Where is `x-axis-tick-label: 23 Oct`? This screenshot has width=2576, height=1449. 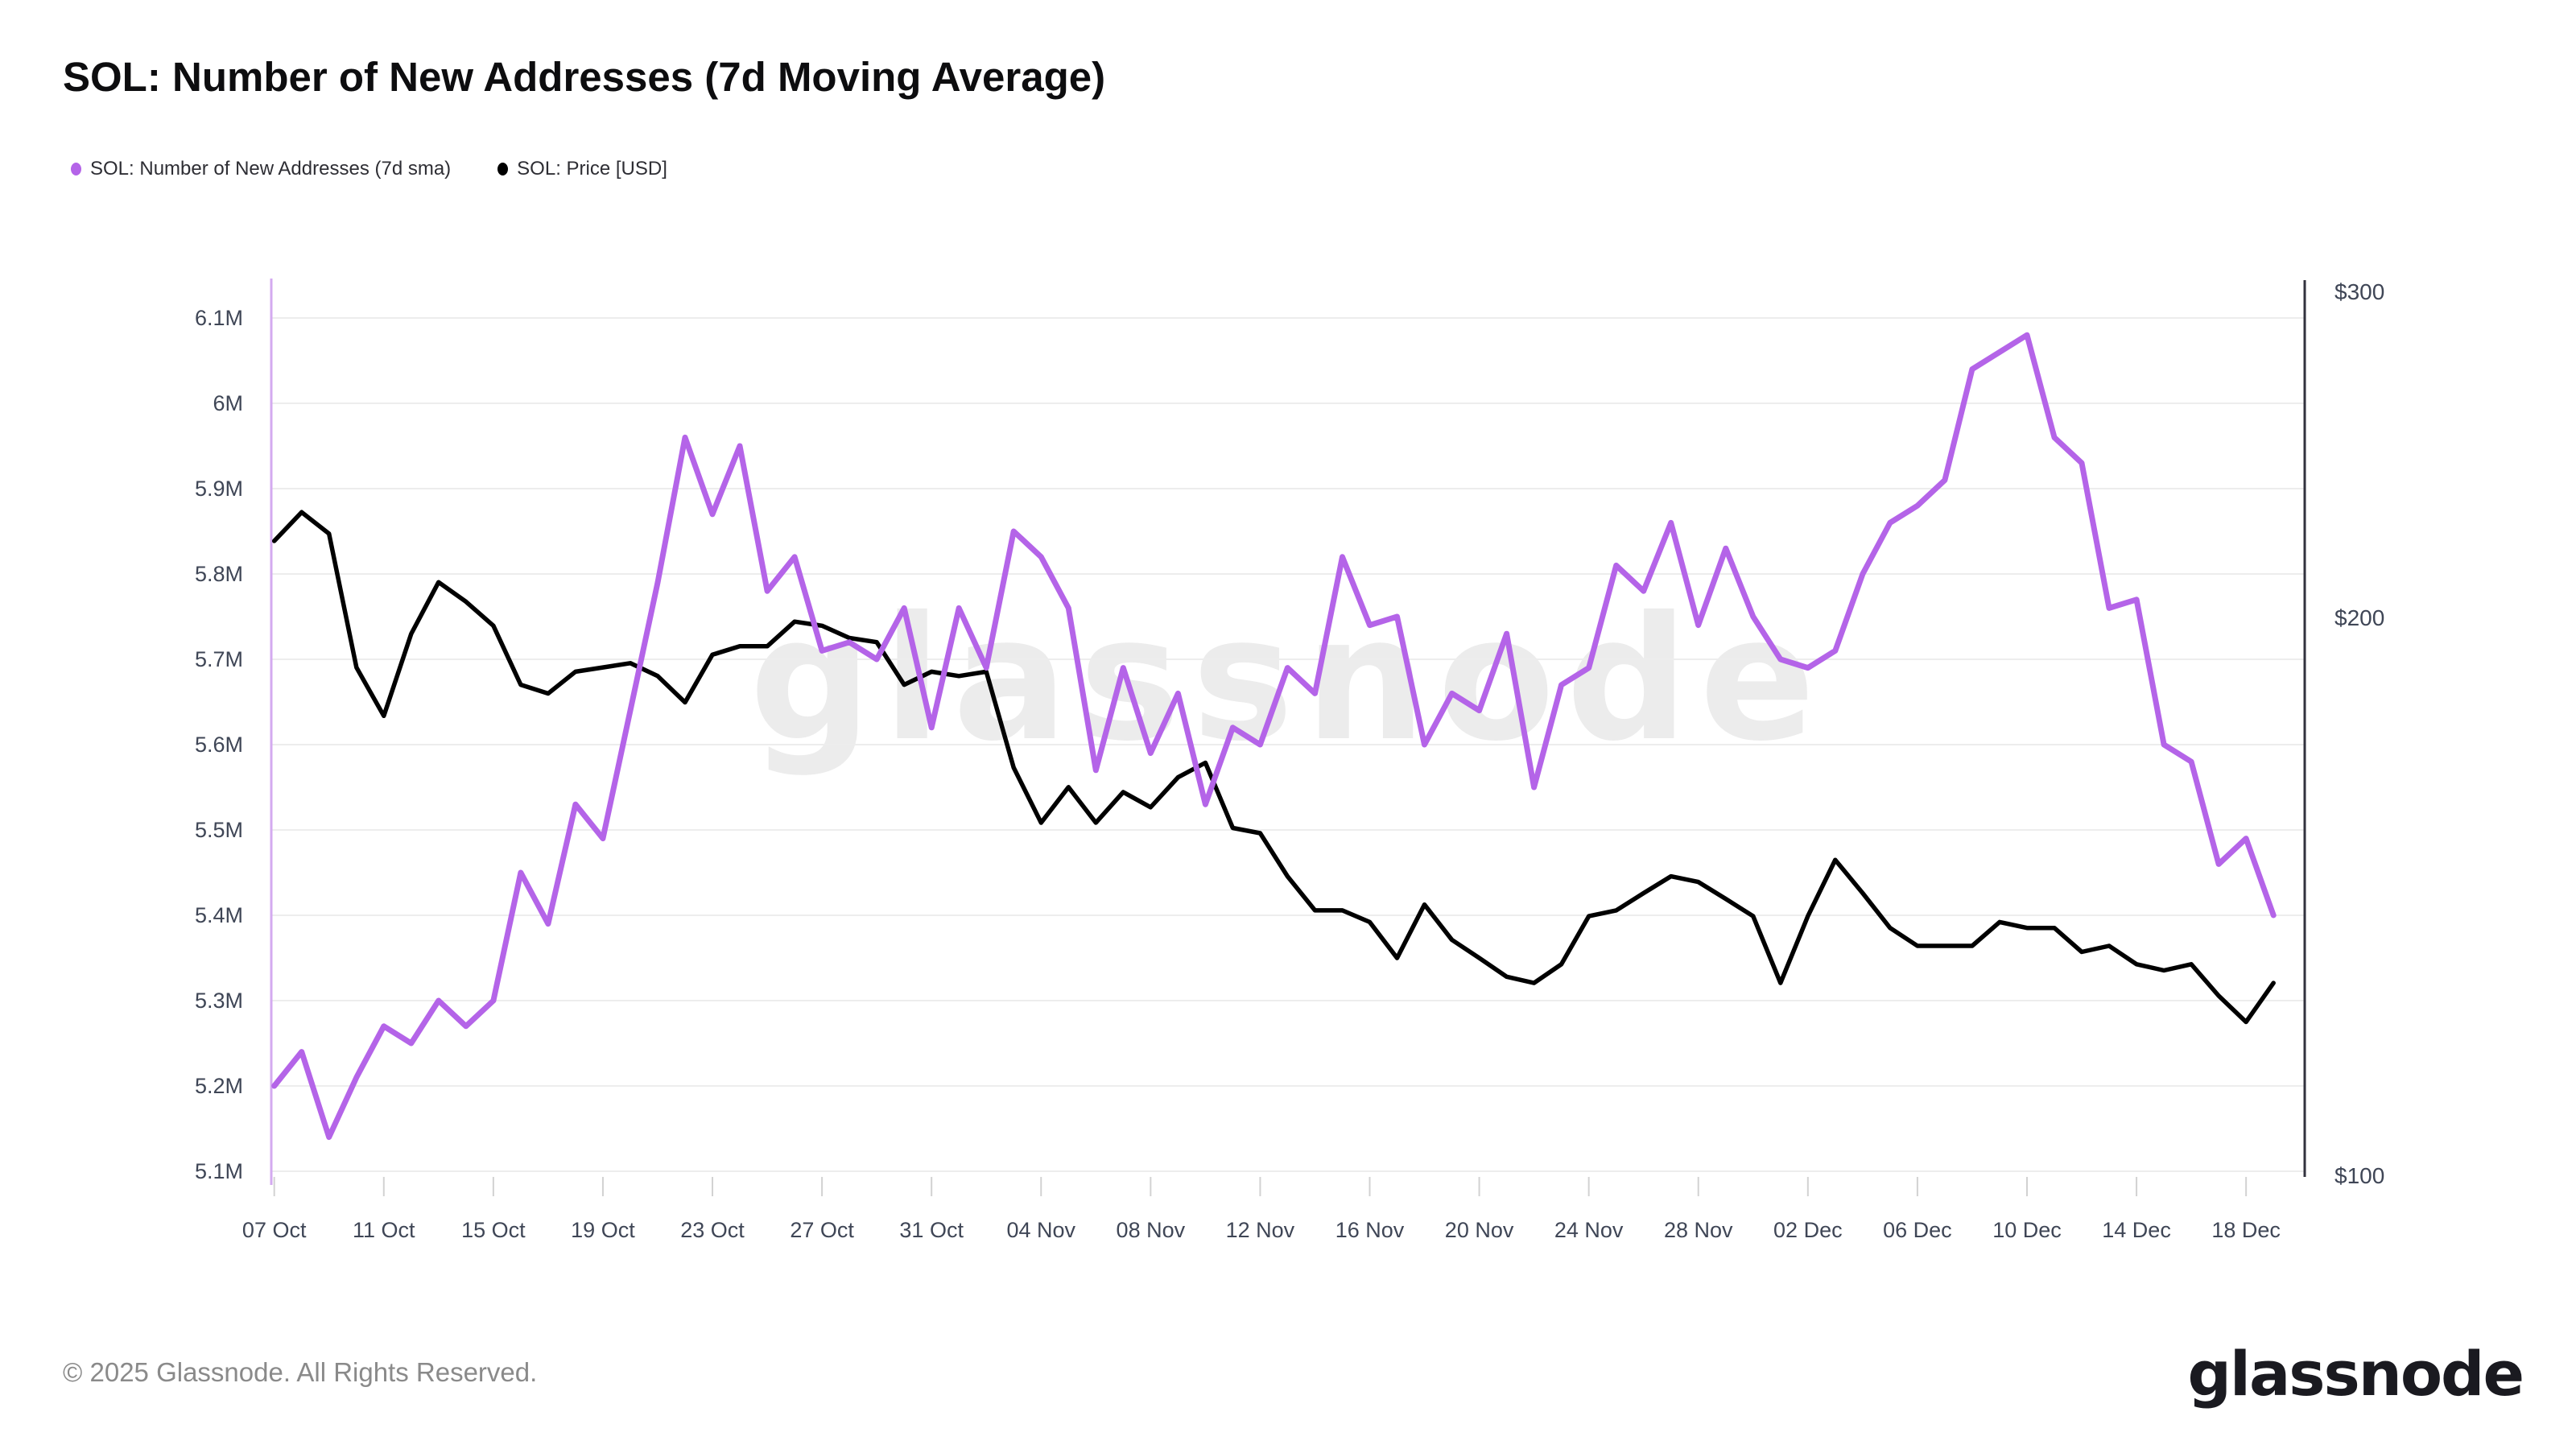
x-axis-tick-label: 23 Oct is located at coordinates (712, 1230).